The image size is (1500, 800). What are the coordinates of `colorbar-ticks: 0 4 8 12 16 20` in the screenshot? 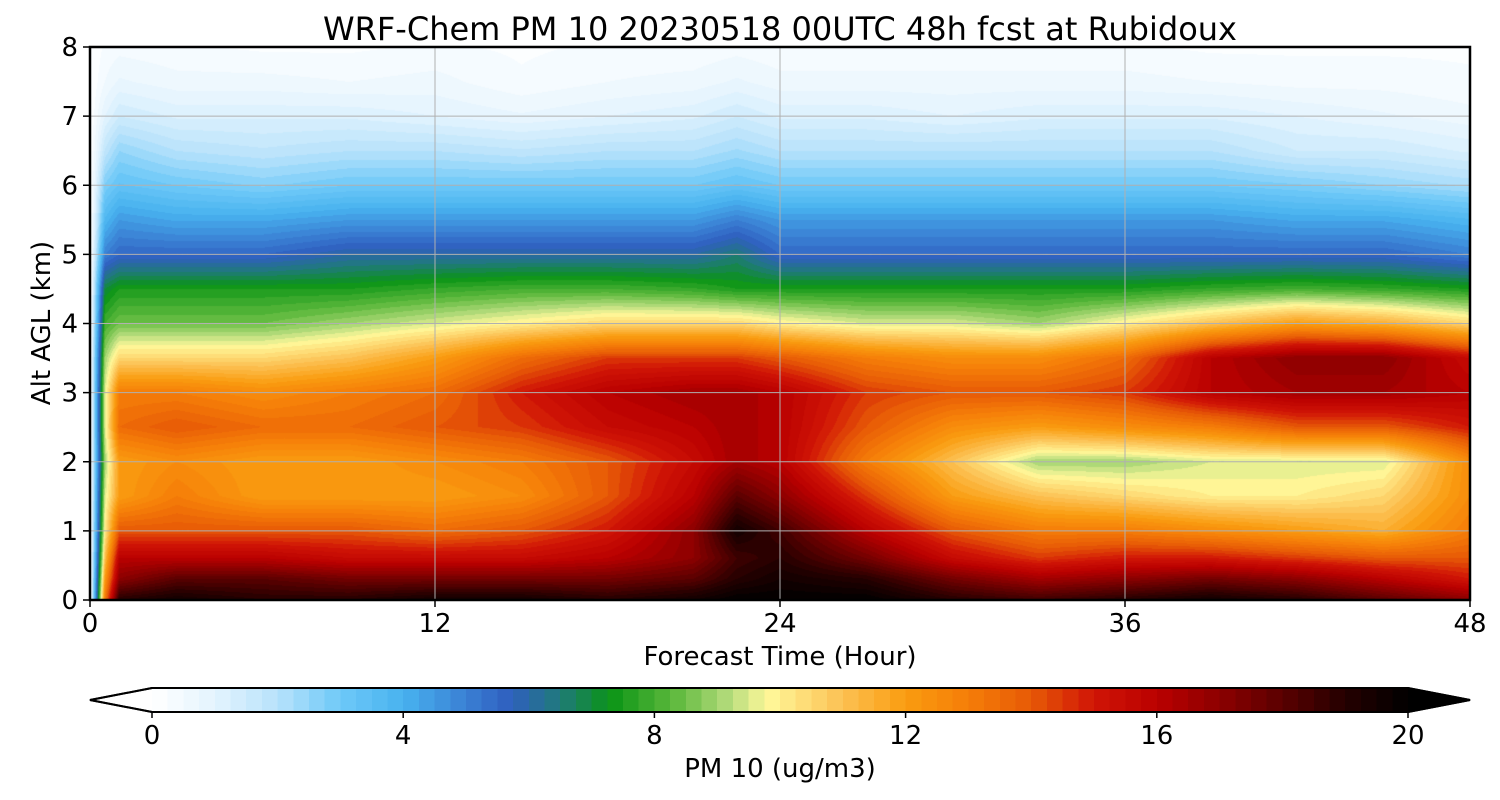 It's located at (784, 731).